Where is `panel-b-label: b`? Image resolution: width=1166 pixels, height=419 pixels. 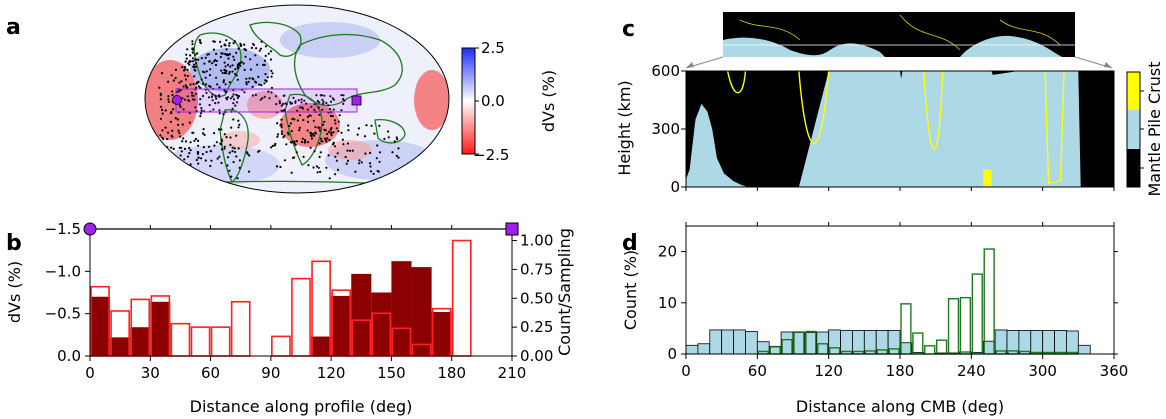
panel-b-label: b is located at coordinates (14, 243).